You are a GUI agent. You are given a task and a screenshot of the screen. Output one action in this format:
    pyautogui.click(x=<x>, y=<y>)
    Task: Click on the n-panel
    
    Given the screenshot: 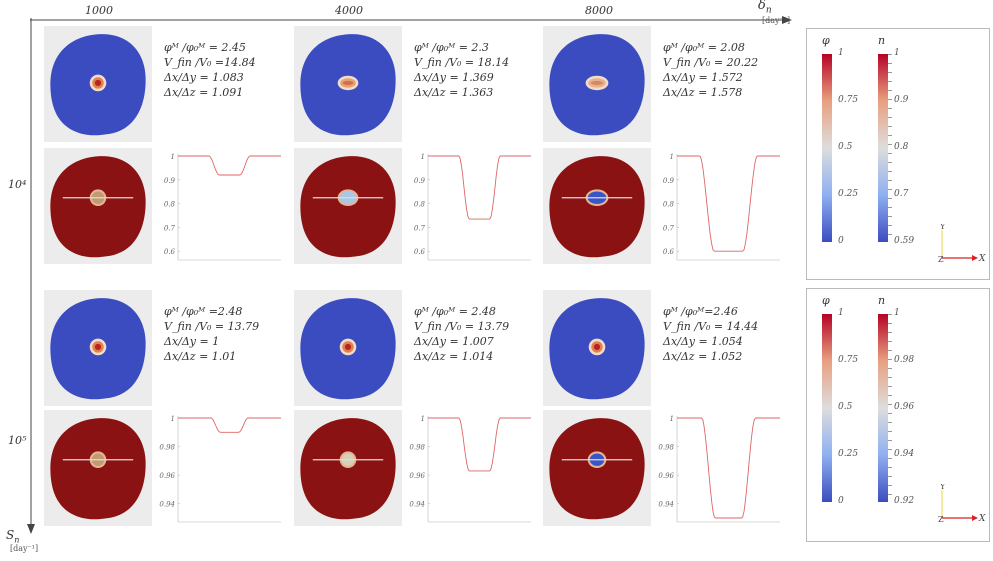 What is the action you would take?
    pyautogui.click(x=98, y=206)
    